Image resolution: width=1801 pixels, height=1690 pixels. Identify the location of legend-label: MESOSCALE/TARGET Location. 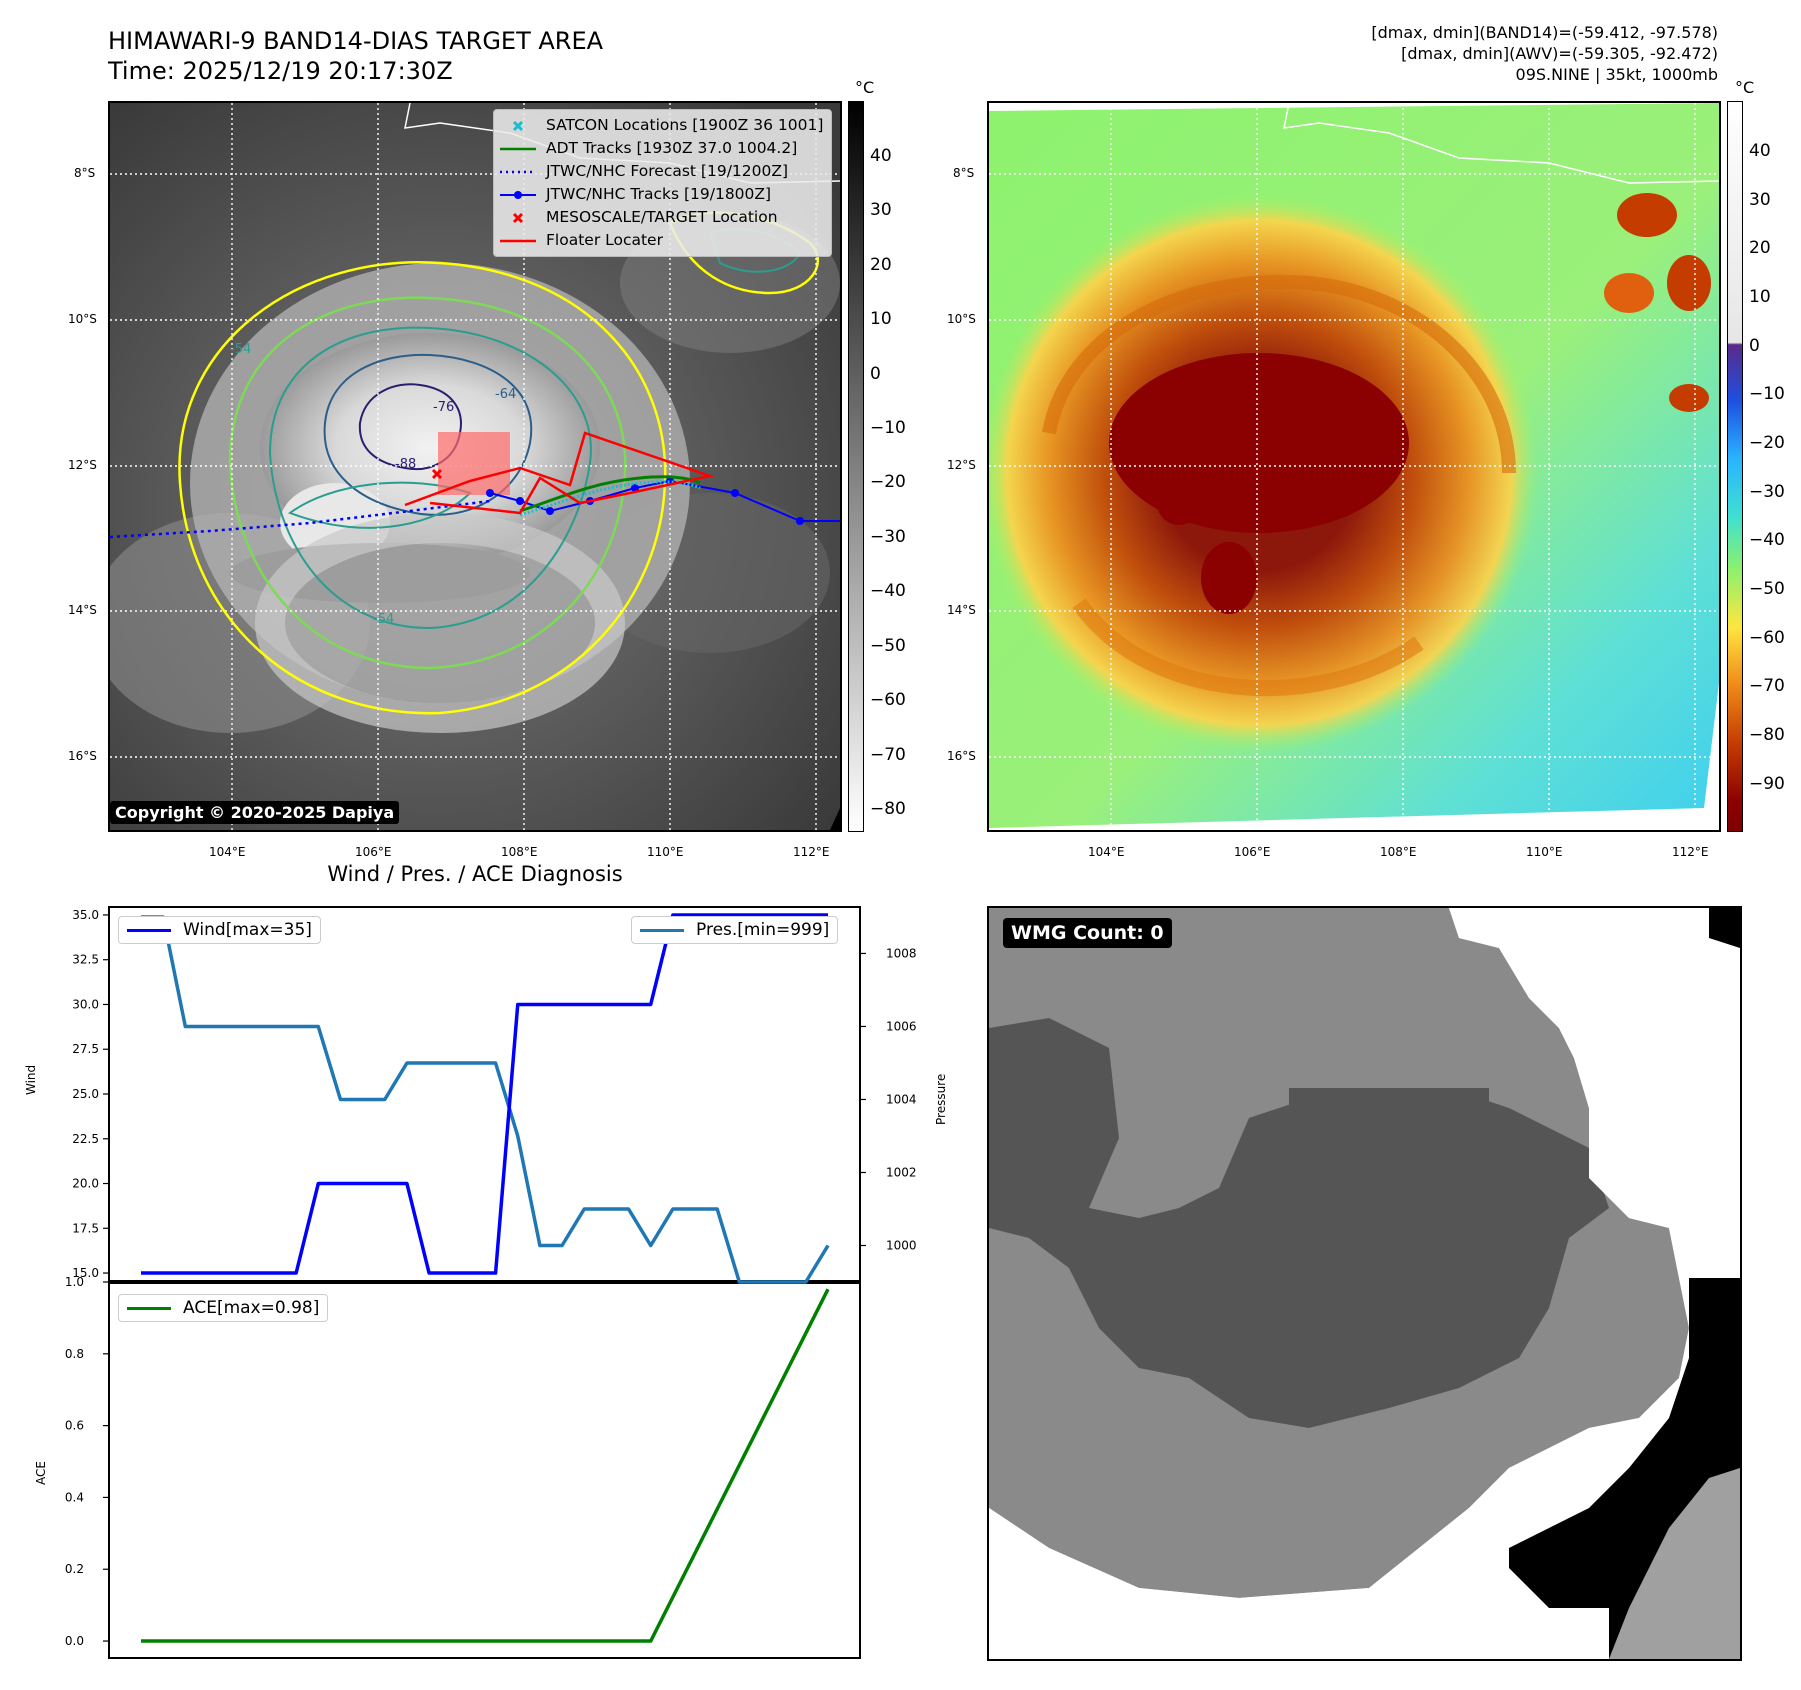
(662, 217).